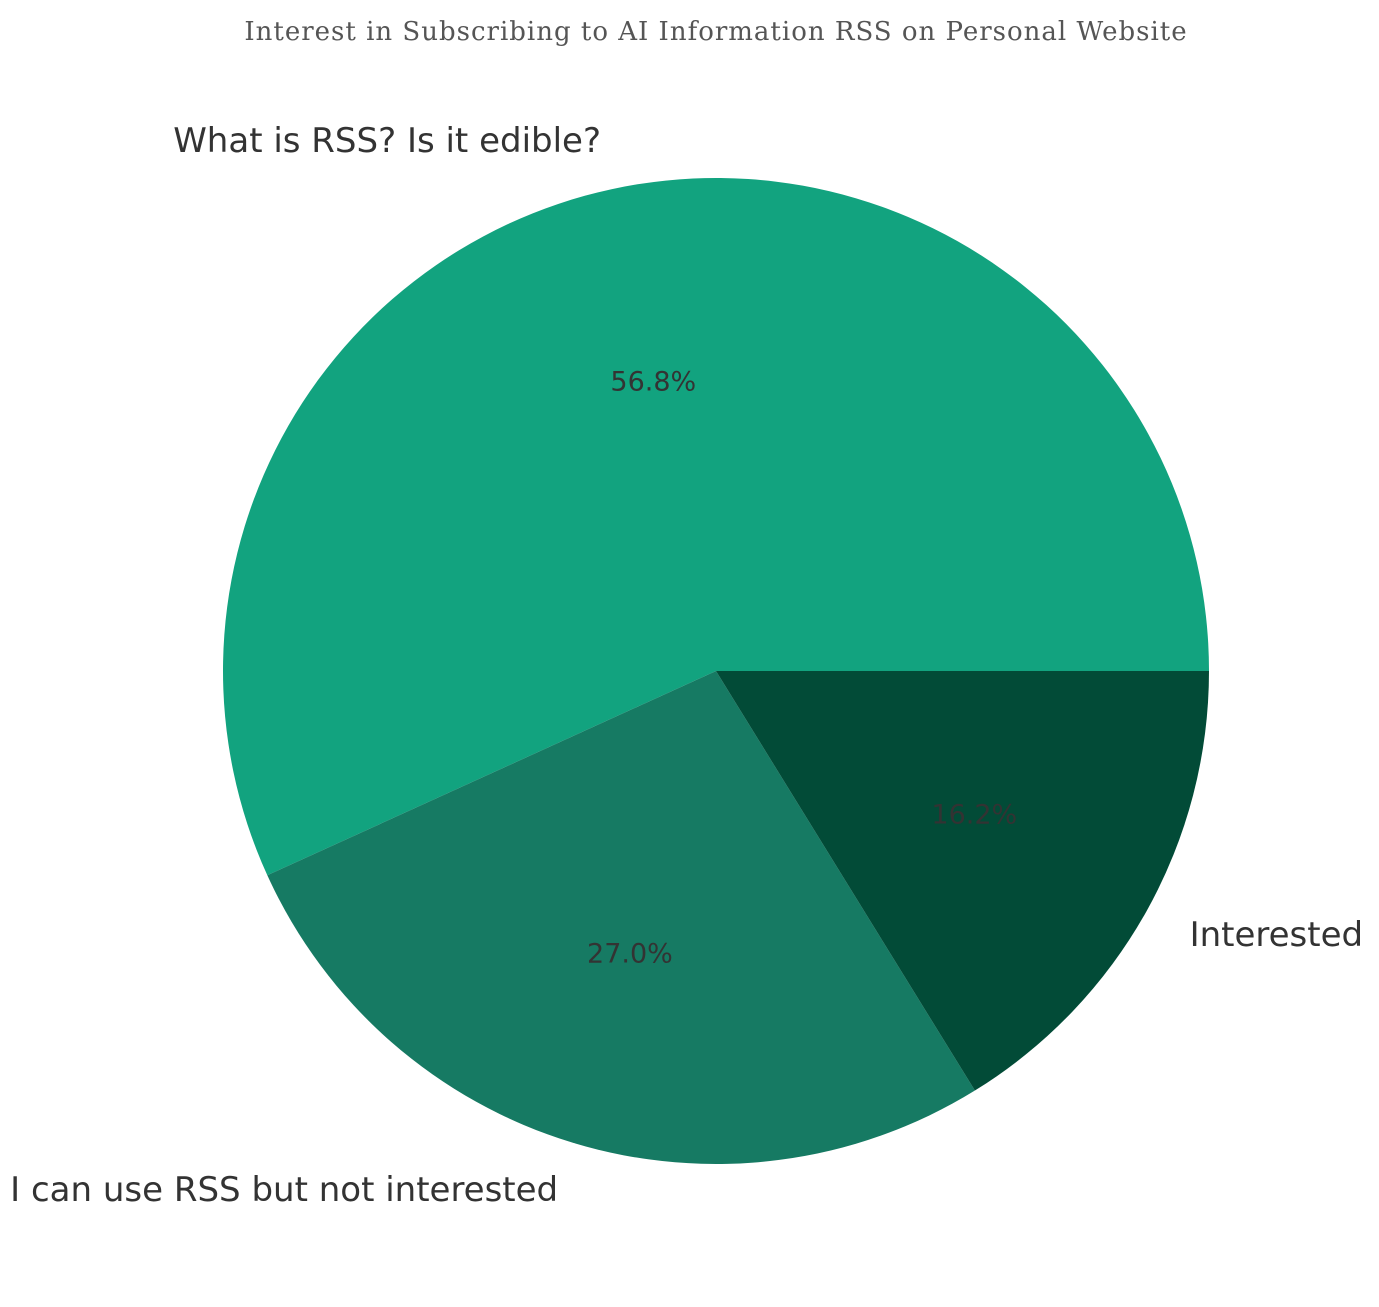  I want to click on percent-labels: 56.8% 27.0% 16.2%, so click(802, 667).